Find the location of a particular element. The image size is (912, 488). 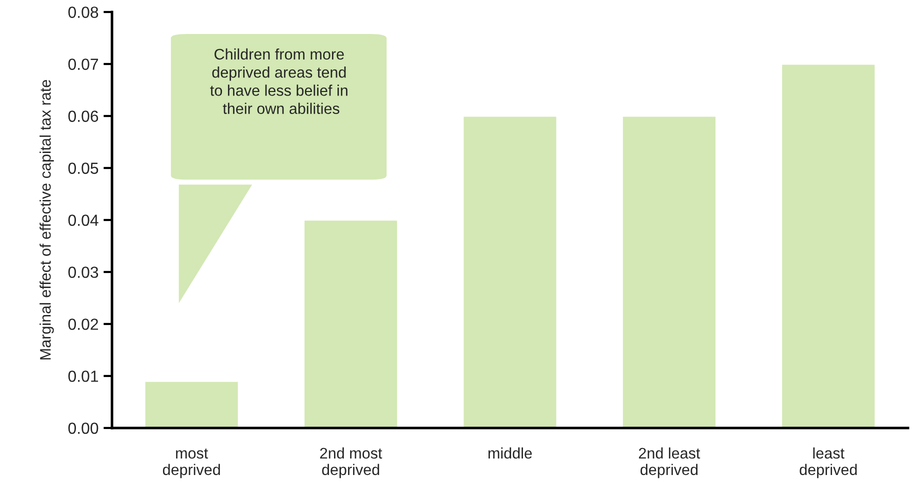

x-tick-label: middle is located at coordinates (510, 453).